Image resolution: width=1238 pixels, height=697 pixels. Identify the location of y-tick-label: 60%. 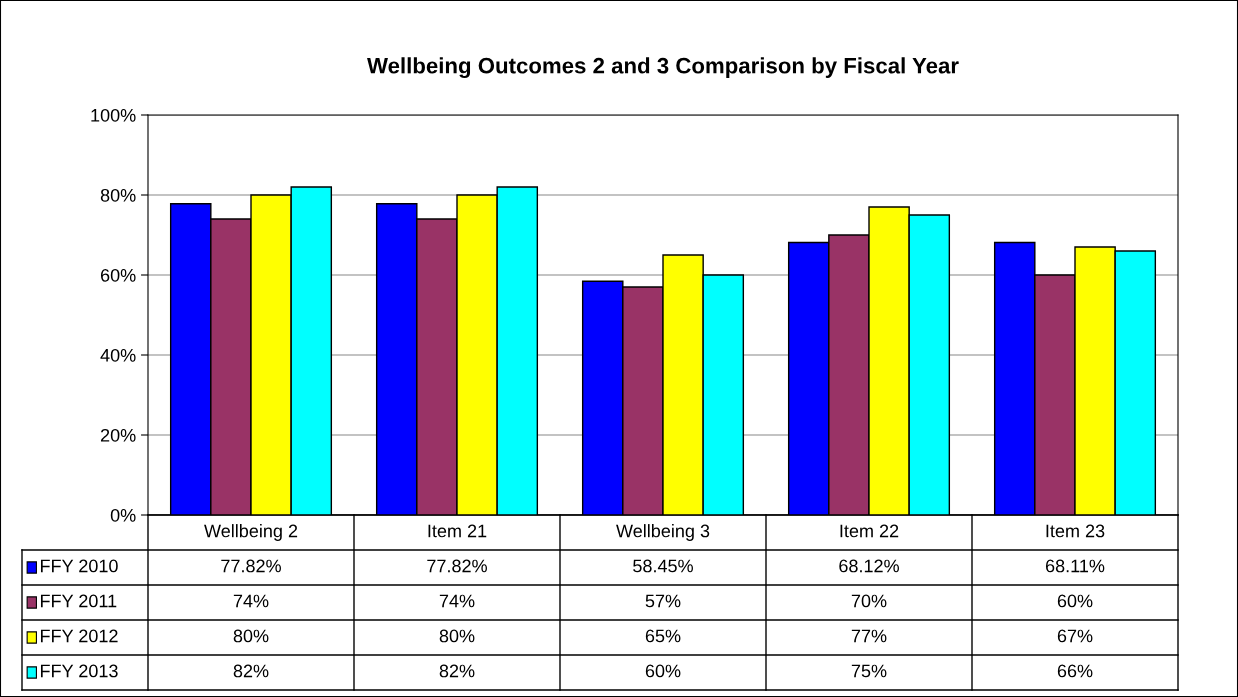
(118, 275).